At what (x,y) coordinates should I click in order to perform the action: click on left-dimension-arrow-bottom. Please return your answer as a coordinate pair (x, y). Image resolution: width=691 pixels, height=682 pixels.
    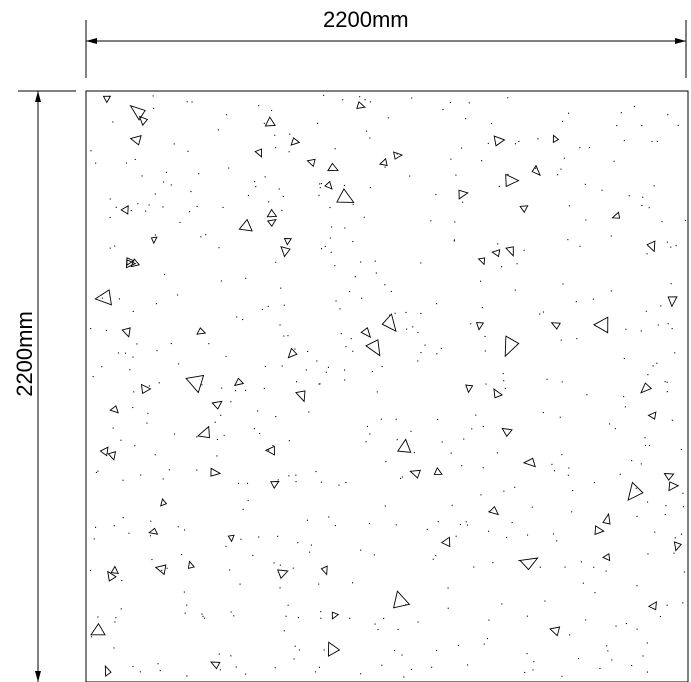
    Looking at the image, I should click on (38, 676).